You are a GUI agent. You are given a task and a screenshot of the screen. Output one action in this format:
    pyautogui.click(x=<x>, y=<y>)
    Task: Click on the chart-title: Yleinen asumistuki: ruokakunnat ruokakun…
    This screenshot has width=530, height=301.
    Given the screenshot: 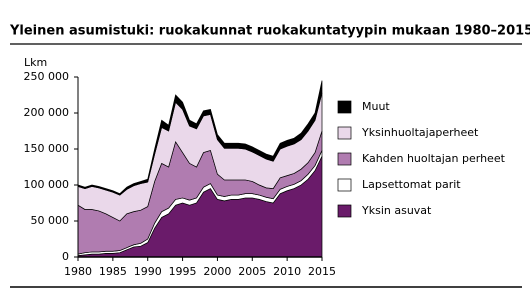 What is the action you would take?
    pyautogui.click(x=269, y=31)
    